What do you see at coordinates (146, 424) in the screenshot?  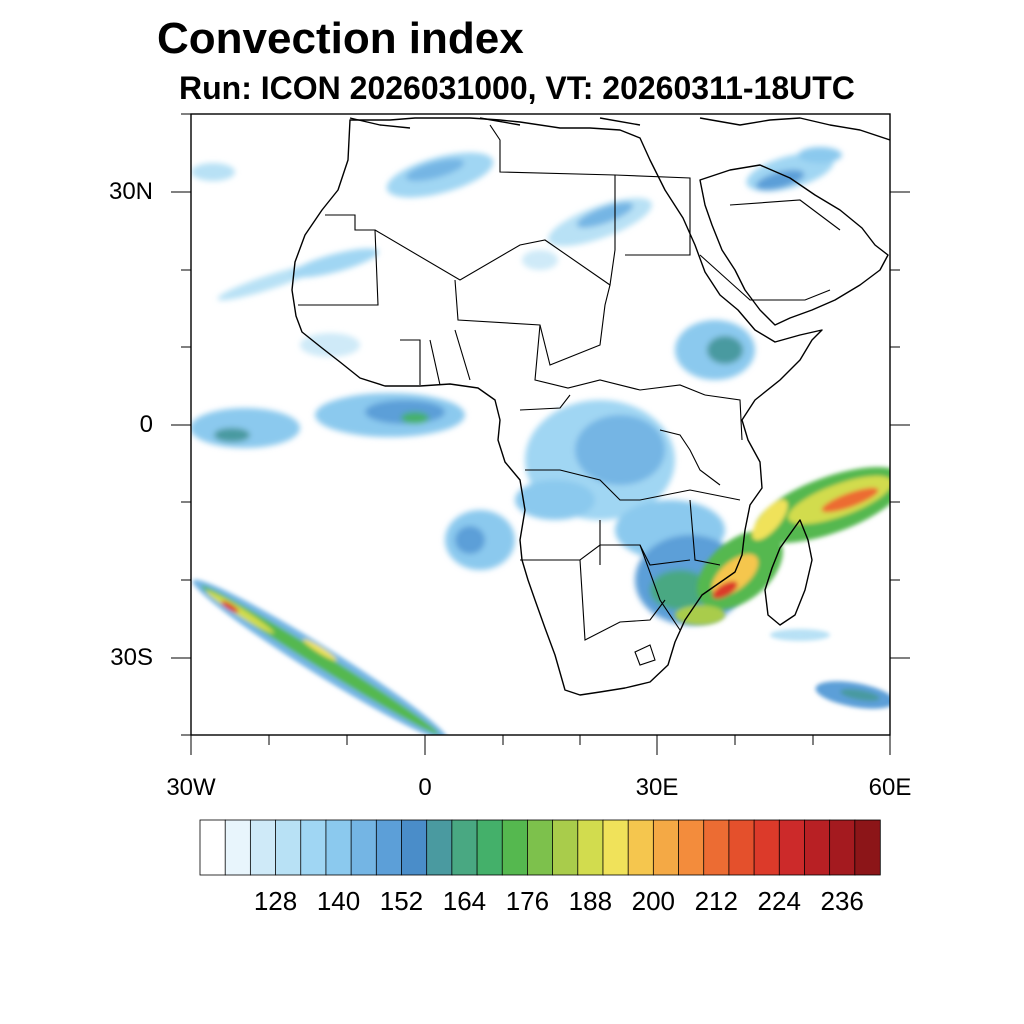 I see `lat-label-0: 0` at bounding box center [146, 424].